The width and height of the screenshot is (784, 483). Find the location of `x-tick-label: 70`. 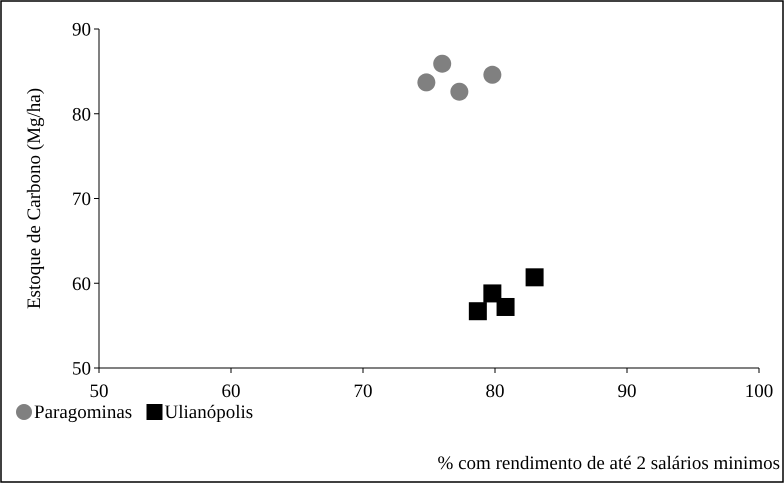

x-tick-label: 70 is located at coordinates (363, 391).